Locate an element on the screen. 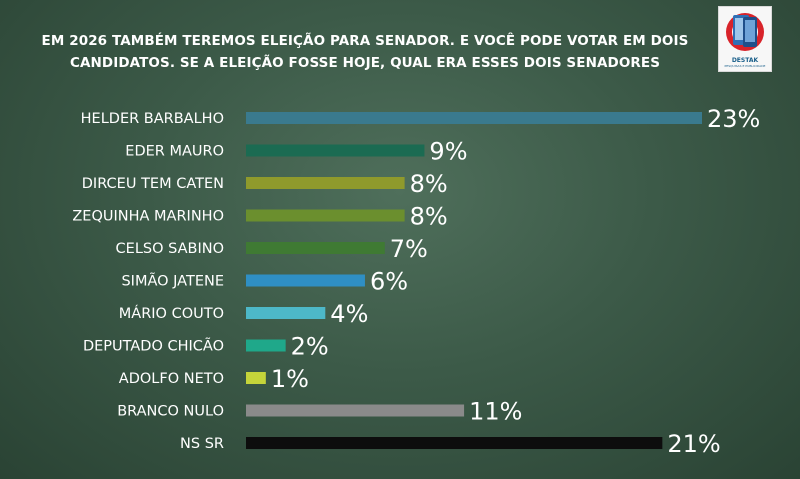 The image size is (800, 479). value-label: 6% is located at coordinates (389, 282).